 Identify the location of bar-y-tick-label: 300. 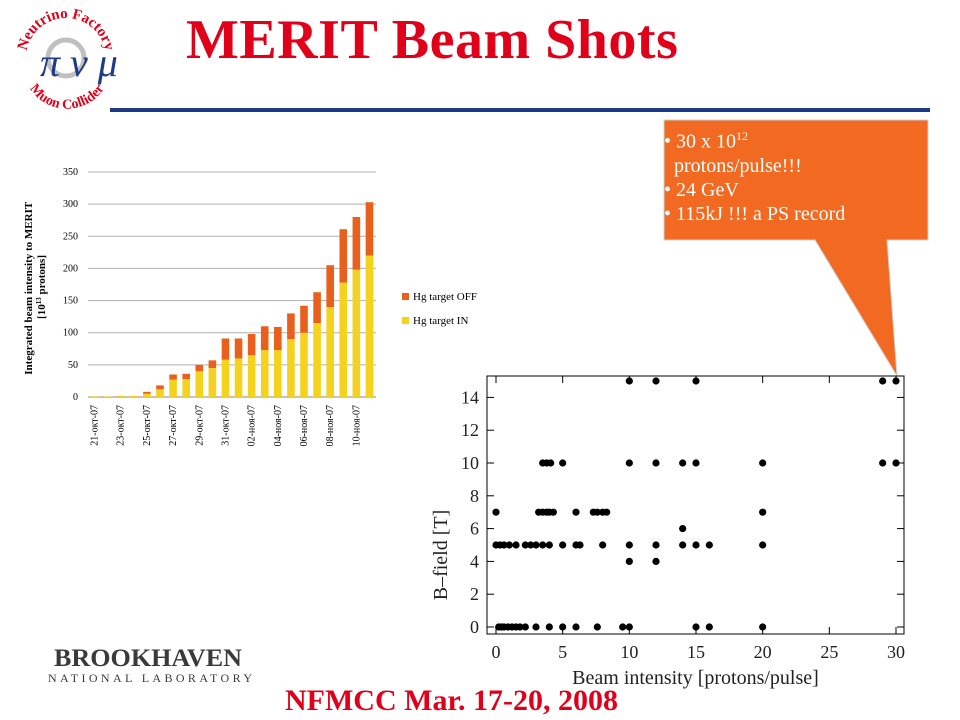
(70, 204).